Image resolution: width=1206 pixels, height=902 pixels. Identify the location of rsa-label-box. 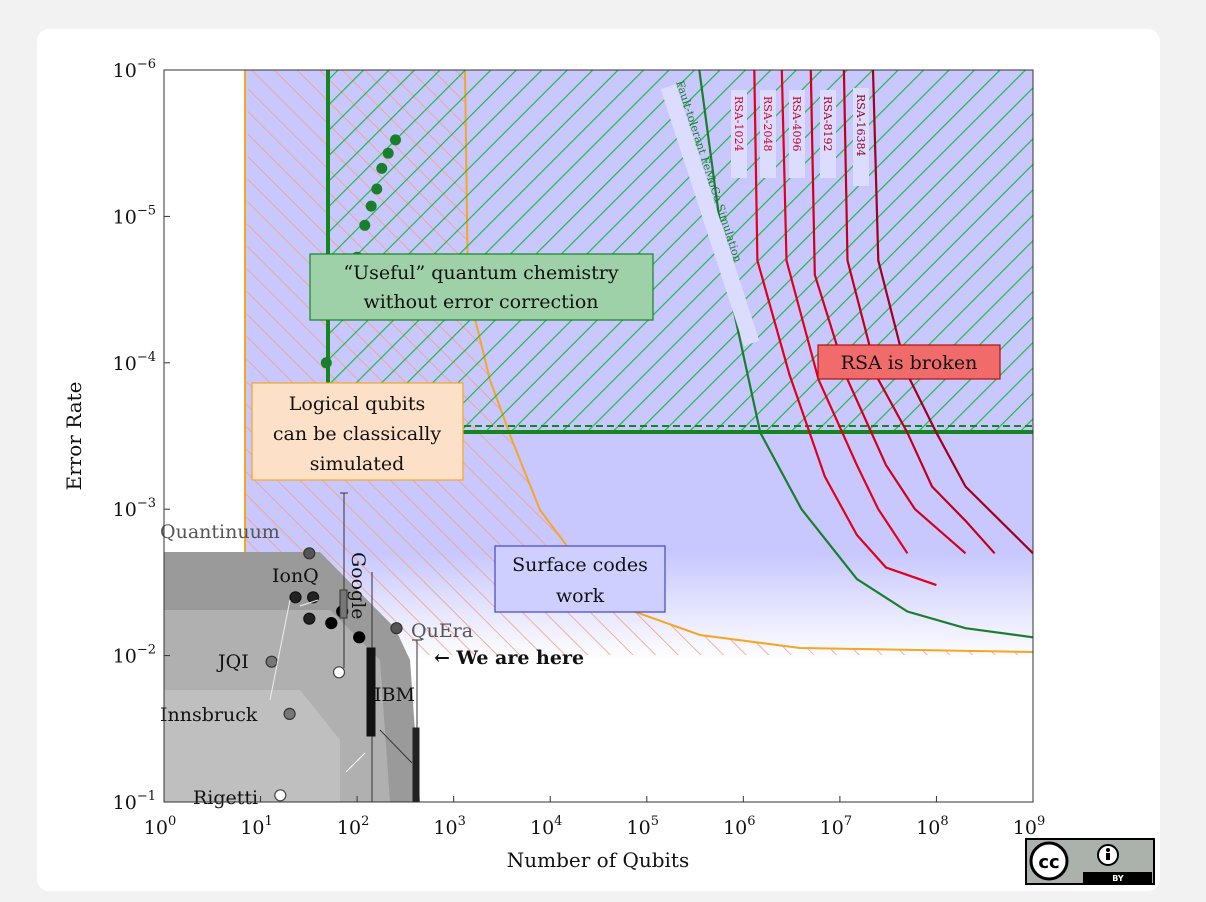
(909, 362).